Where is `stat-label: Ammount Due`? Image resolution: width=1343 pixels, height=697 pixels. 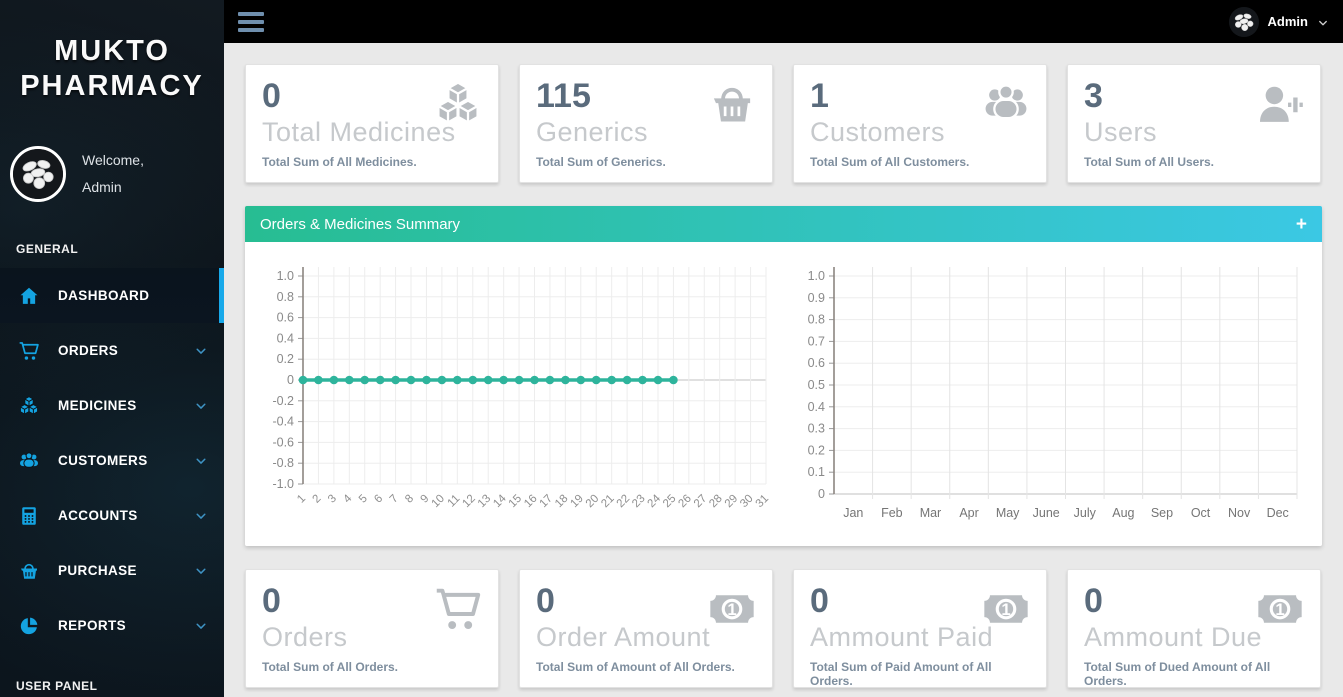 stat-label: Ammount Due is located at coordinates (1173, 637).